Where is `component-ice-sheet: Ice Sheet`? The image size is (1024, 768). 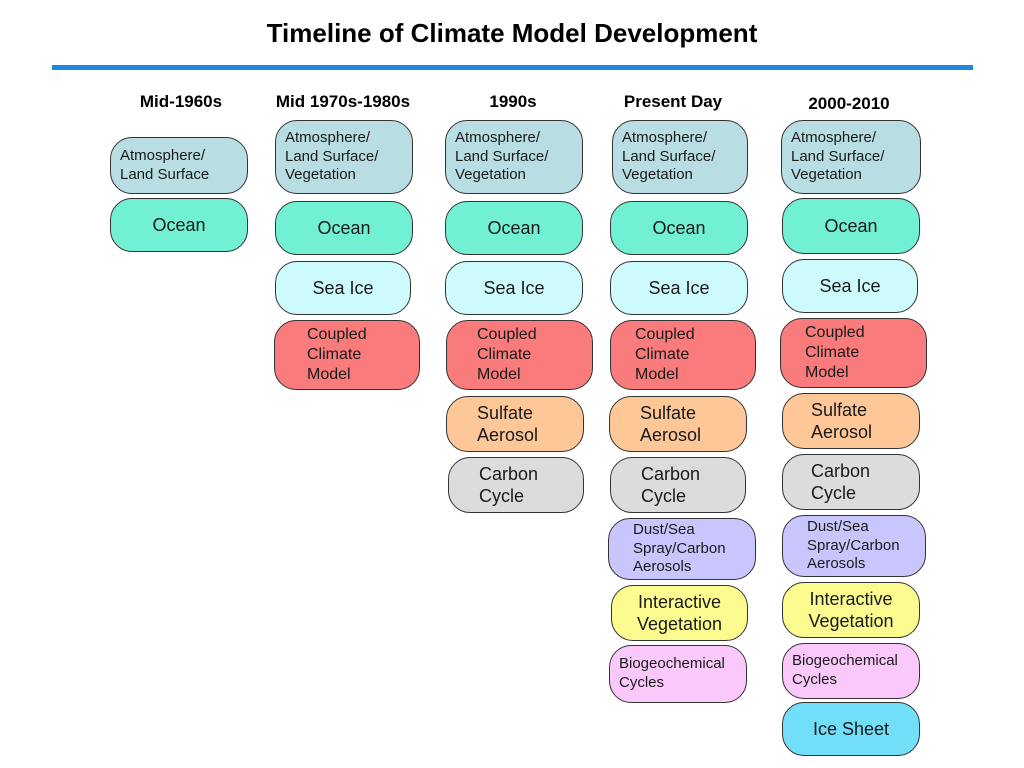
component-ice-sheet: Ice Sheet is located at coordinates (851, 729).